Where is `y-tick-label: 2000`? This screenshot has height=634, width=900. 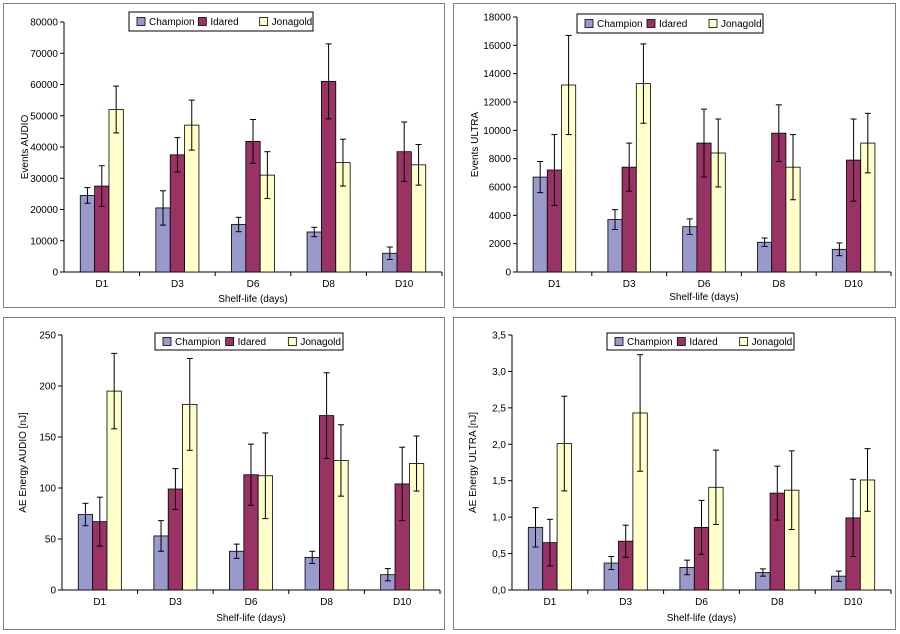 y-tick-label: 2000 is located at coordinates (500, 244).